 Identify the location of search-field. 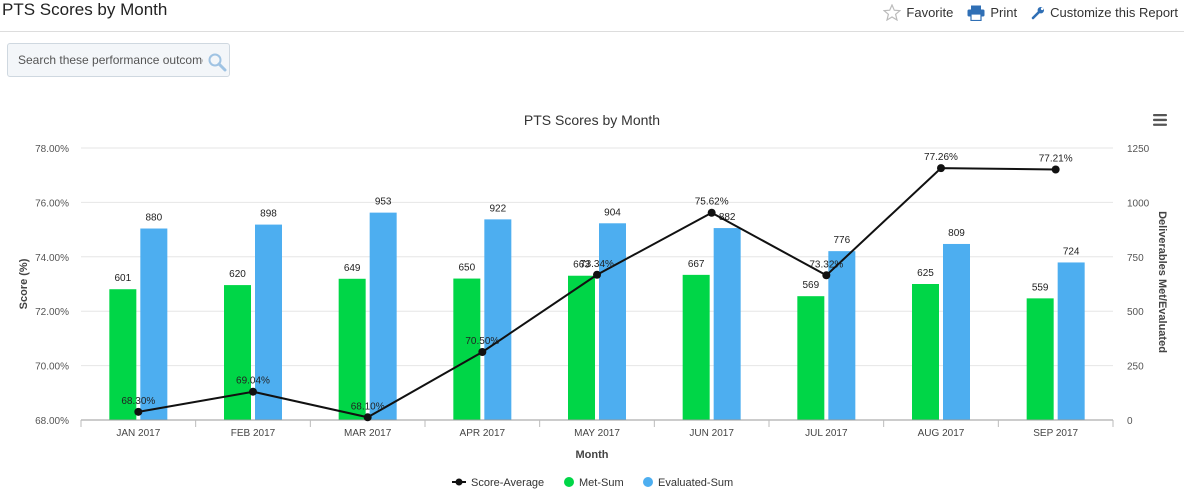
(118, 60).